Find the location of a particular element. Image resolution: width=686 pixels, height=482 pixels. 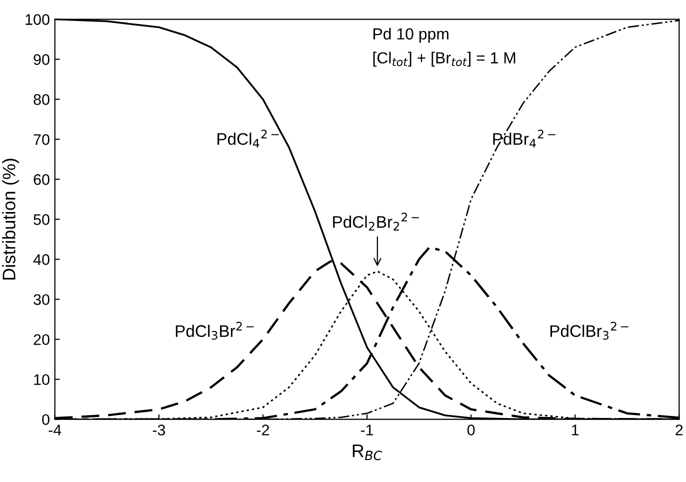

x-tick-label: 2 is located at coordinates (679, 430).